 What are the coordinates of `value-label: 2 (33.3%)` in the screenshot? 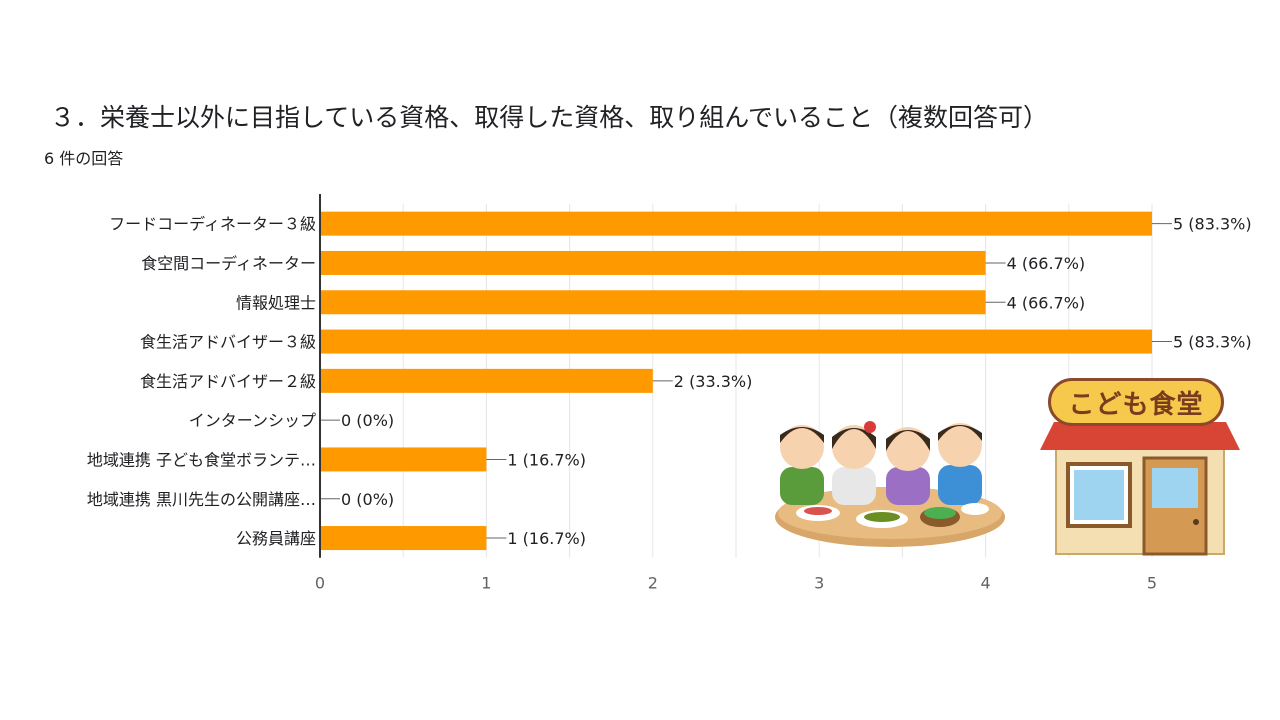 It's located at (713, 381).